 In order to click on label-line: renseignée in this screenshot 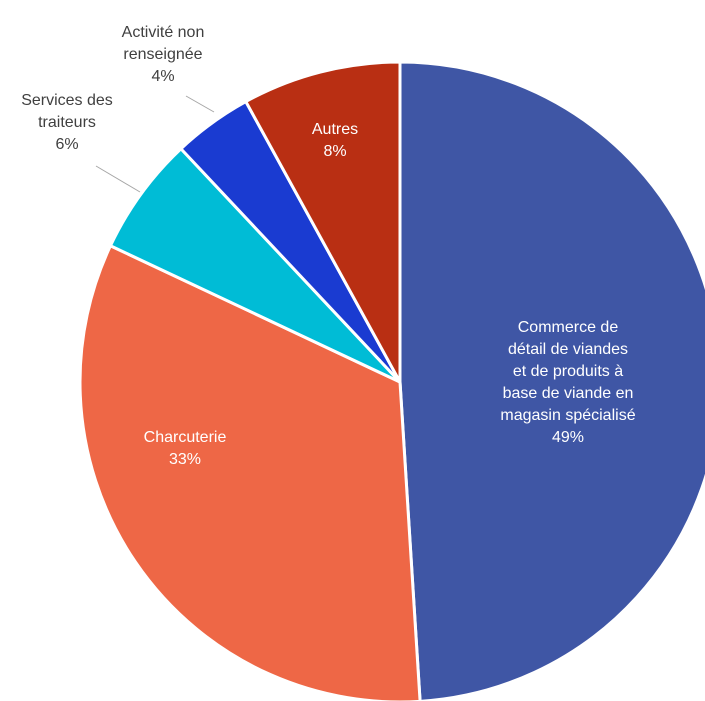, I will do `click(162, 54)`.